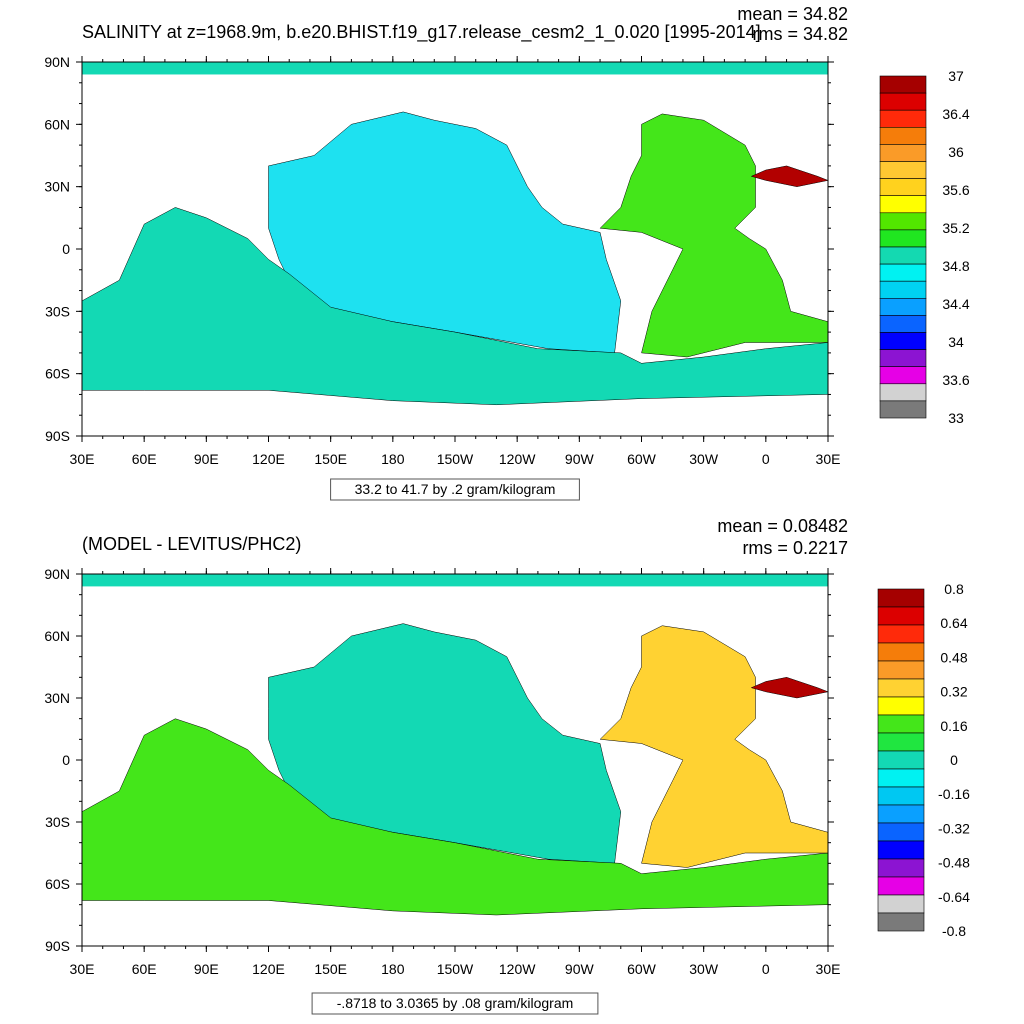  I want to click on legend-label: 33.6, so click(955, 380).